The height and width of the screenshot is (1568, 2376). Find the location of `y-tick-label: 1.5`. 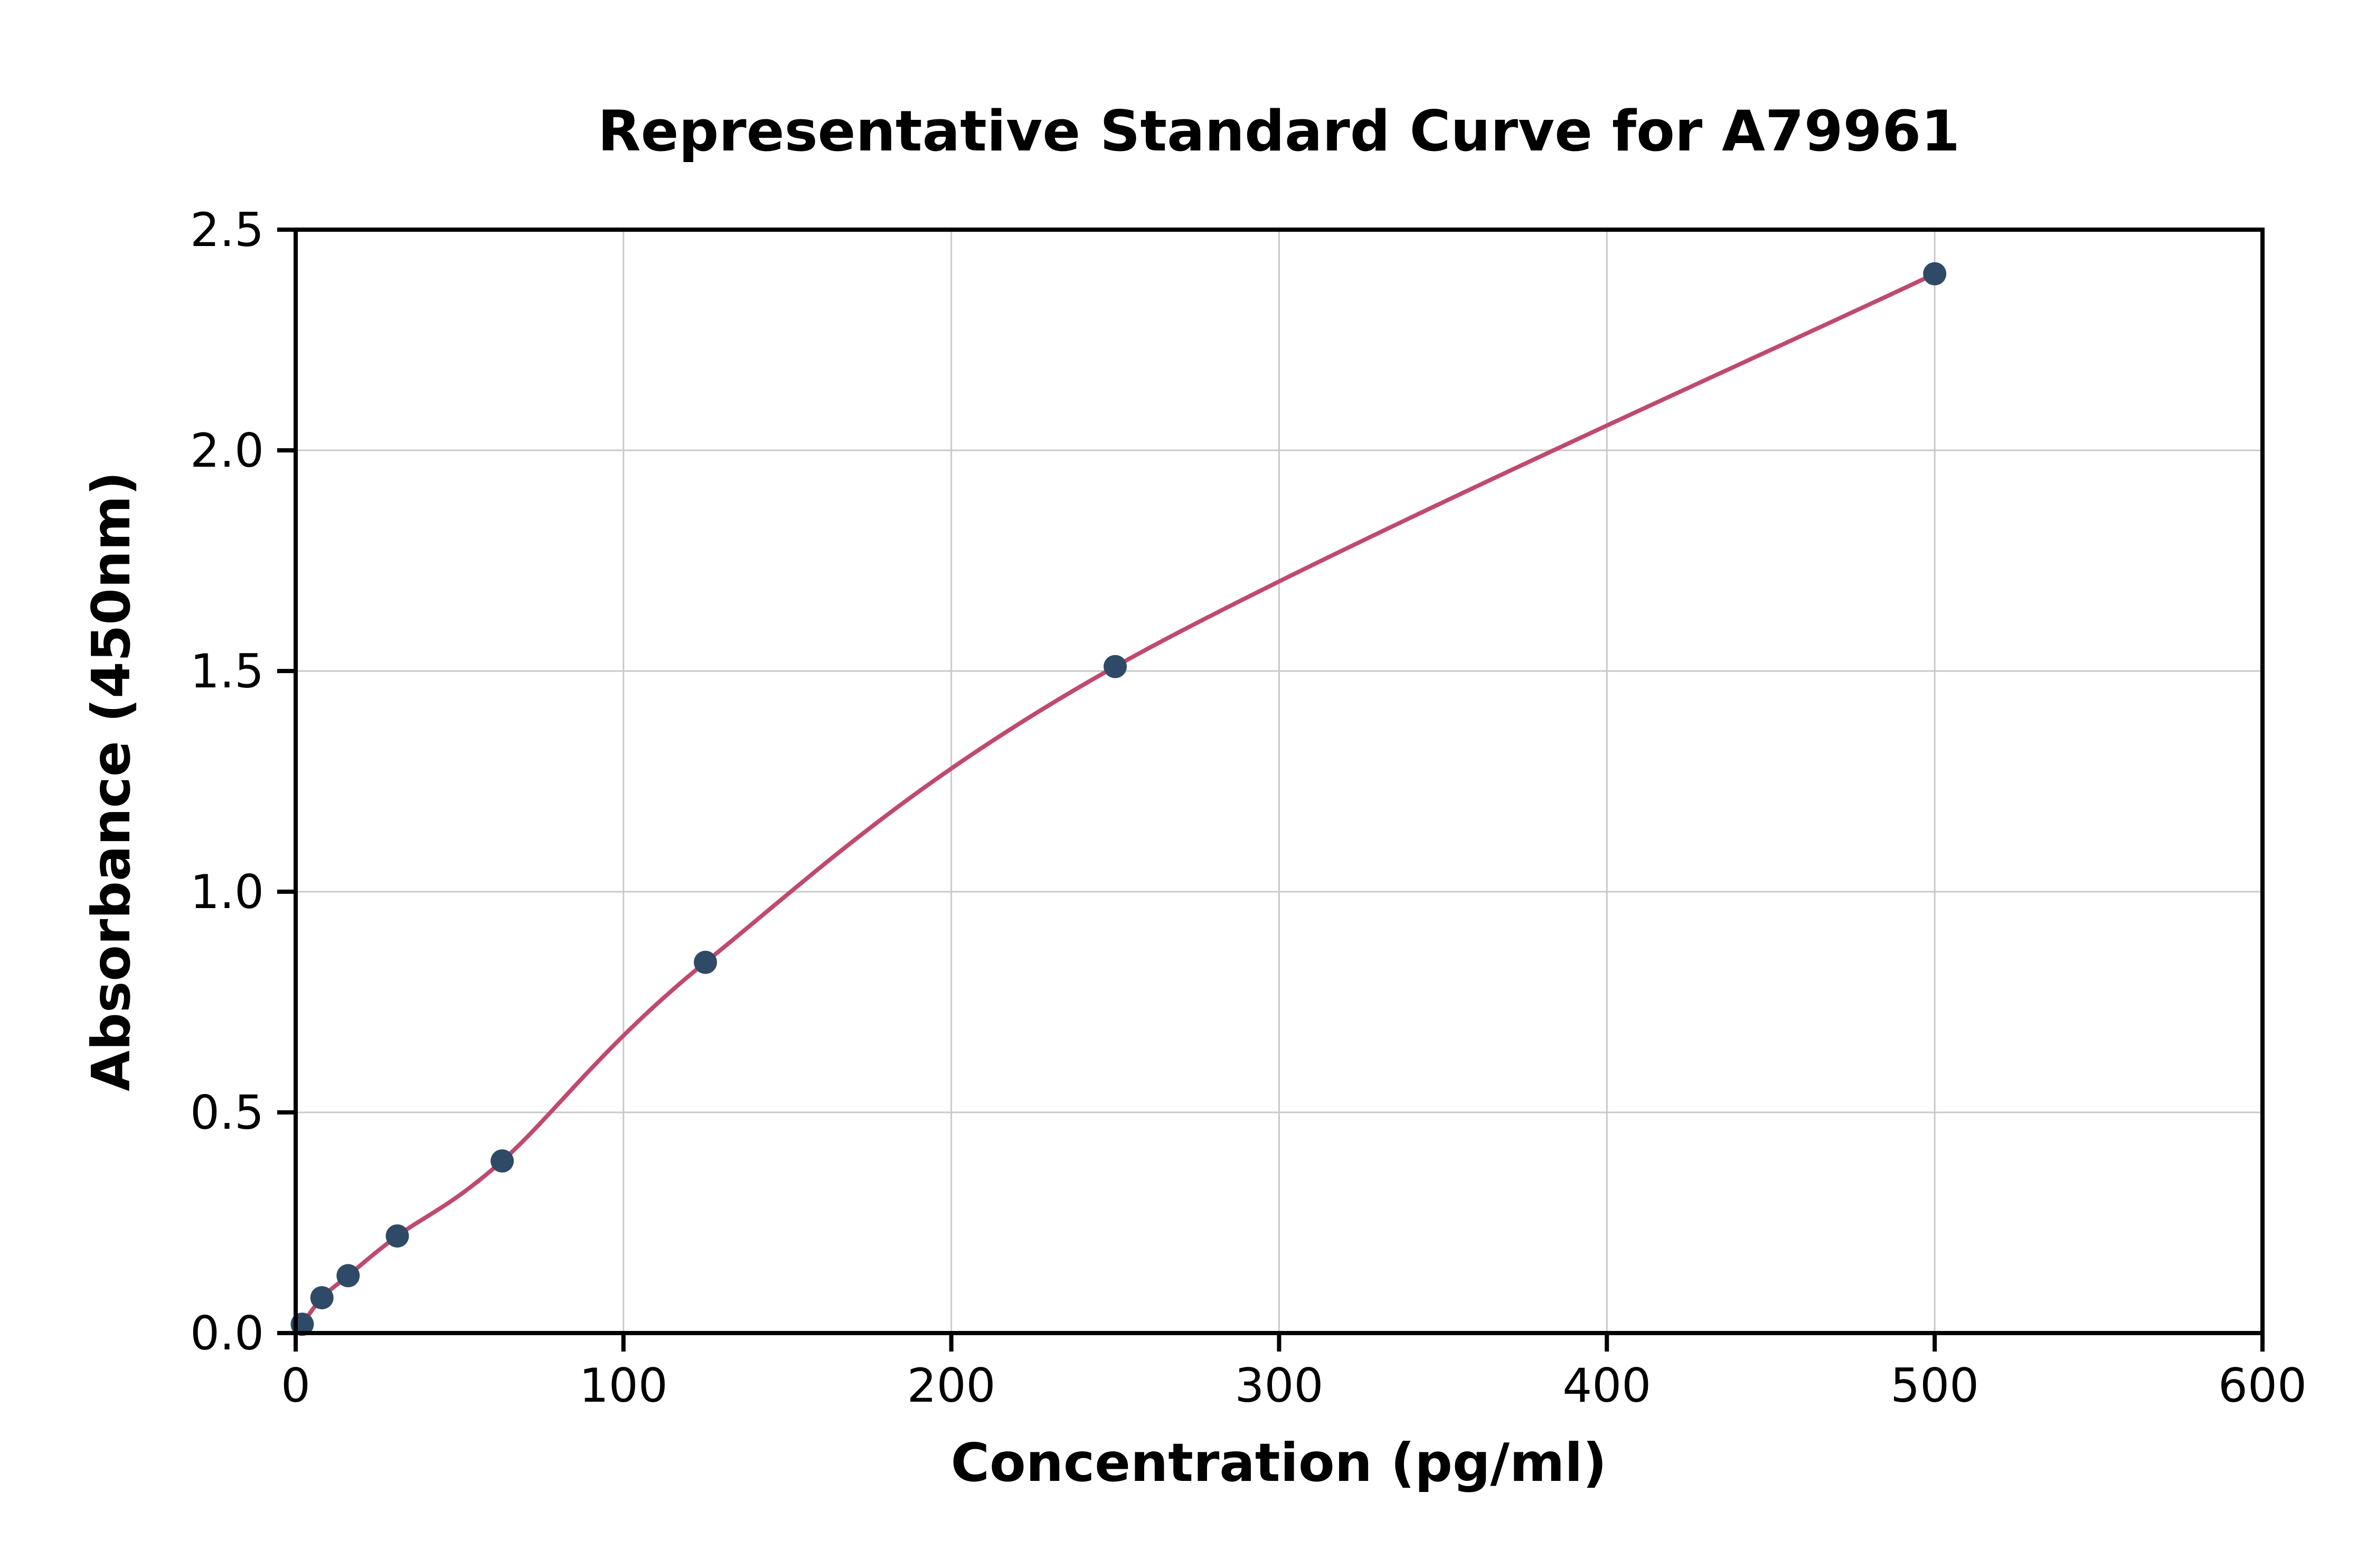

y-tick-label: 1.5 is located at coordinates (227, 671).